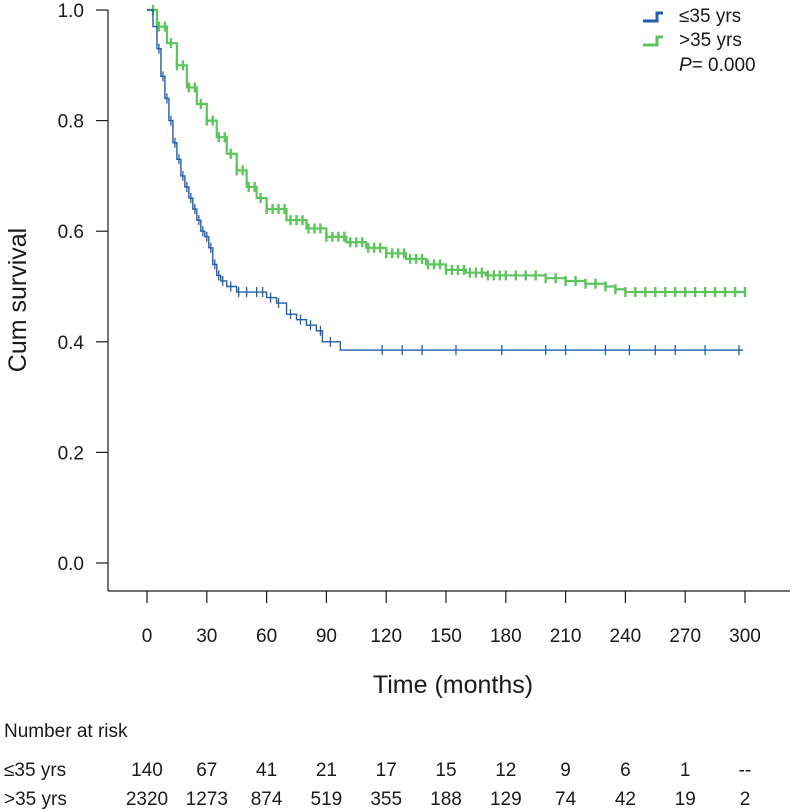 This screenshot has height=811, width=800. Describe the element at coordinates (35, 799) in the screenshot. I see `risk-row-label: >35 yrs` at that location.